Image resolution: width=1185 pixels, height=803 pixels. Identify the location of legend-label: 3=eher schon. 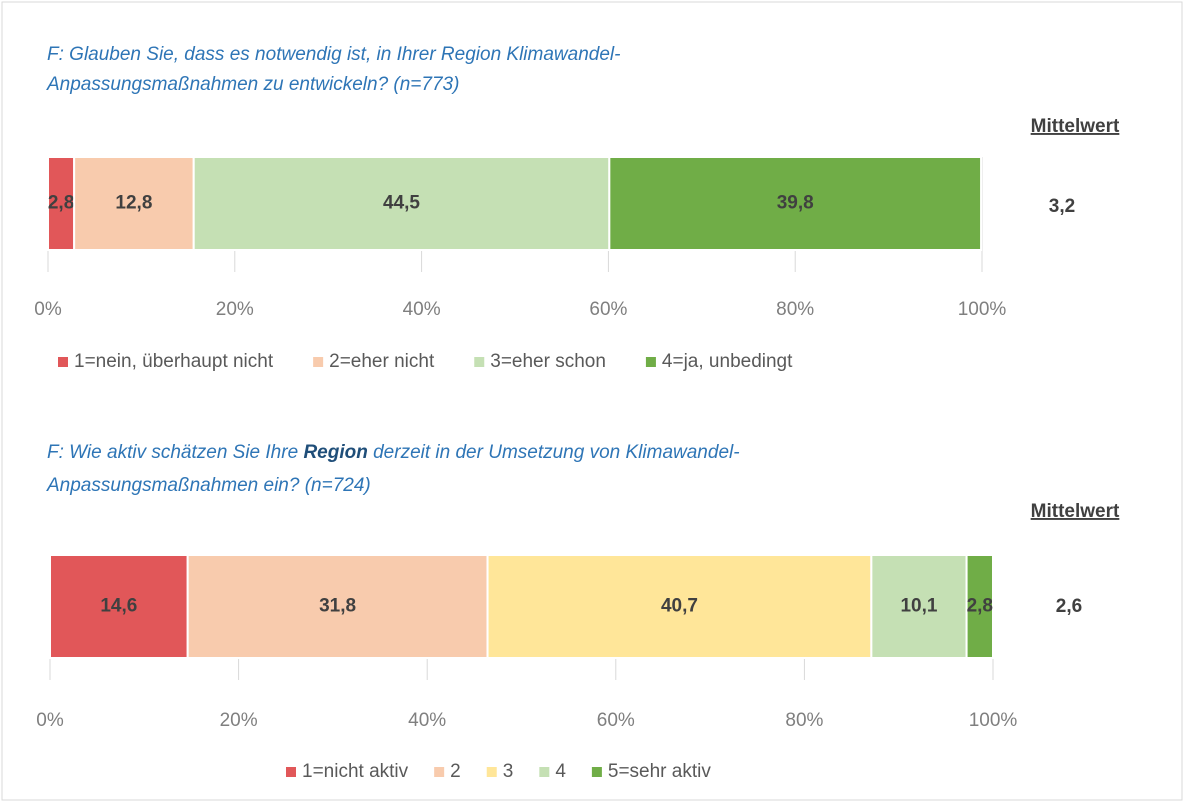
(548, 361).